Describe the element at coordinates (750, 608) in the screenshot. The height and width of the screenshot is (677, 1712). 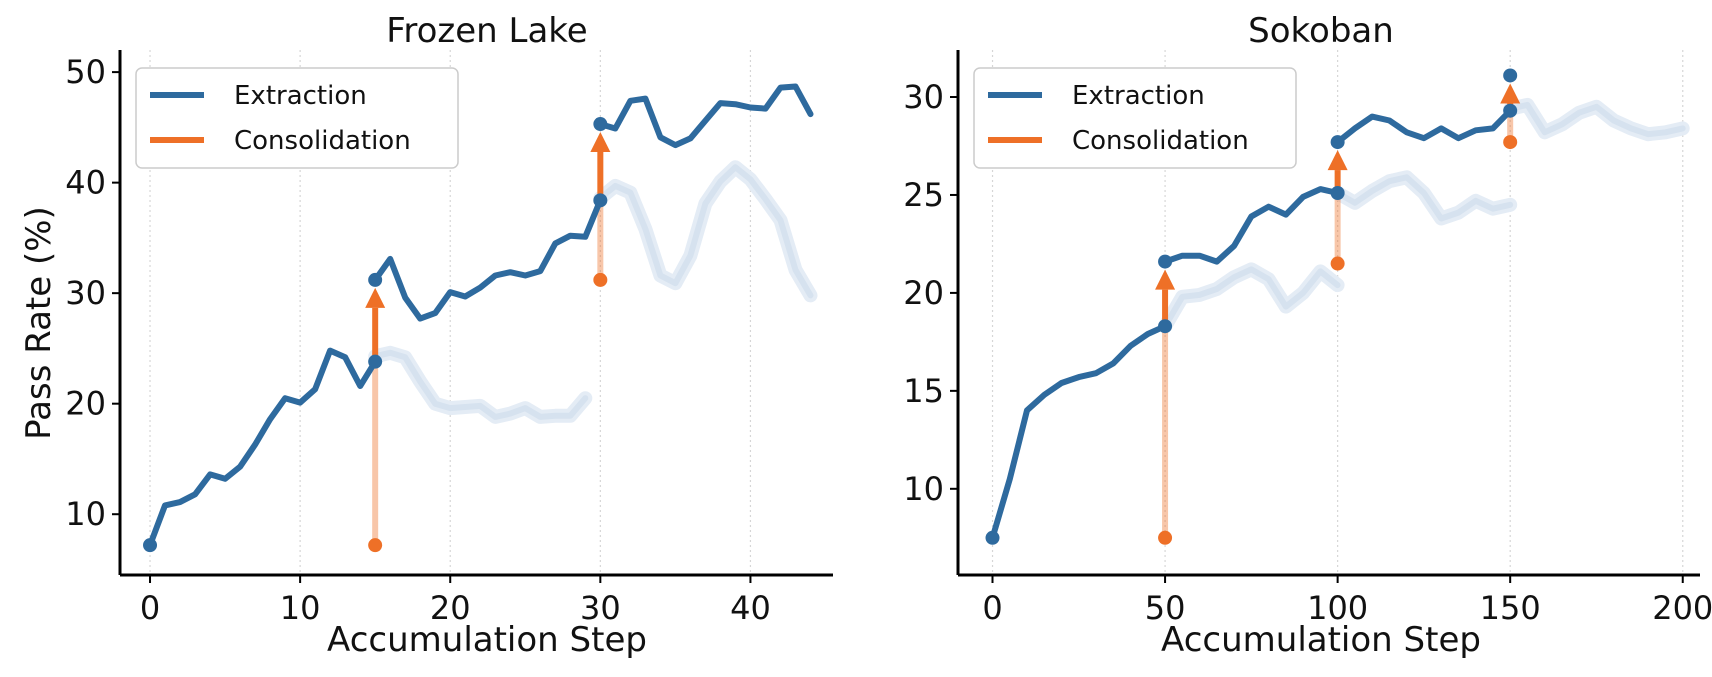
I see `x-tick-label: 40` at that location.